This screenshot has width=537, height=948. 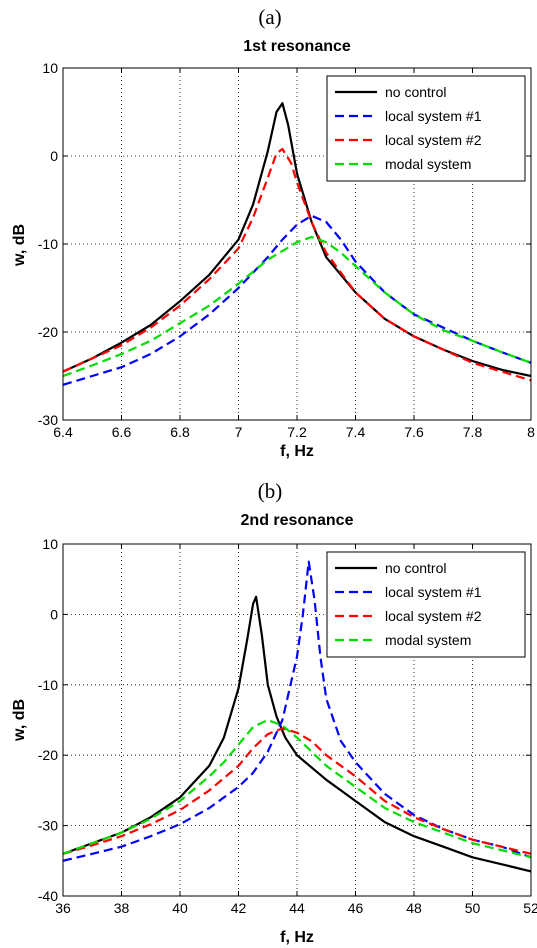 What do you see at coordinates (269, 17) in the screenshot?
I see `panel-label-a: (a)` at bounding box center [269, 17].